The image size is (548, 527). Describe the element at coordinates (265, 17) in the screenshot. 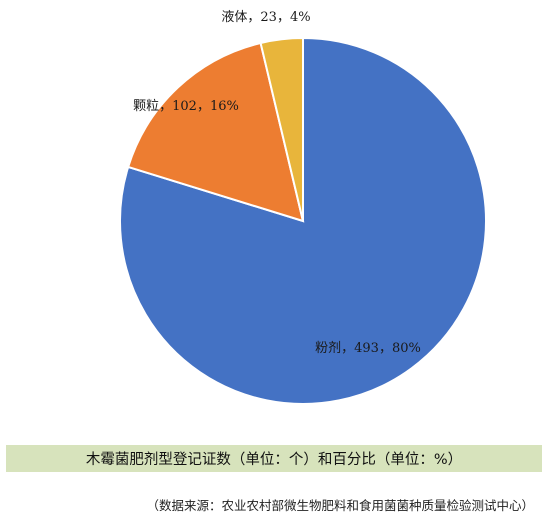

I see `slice-label-3: 液体，23，4%` at that location.